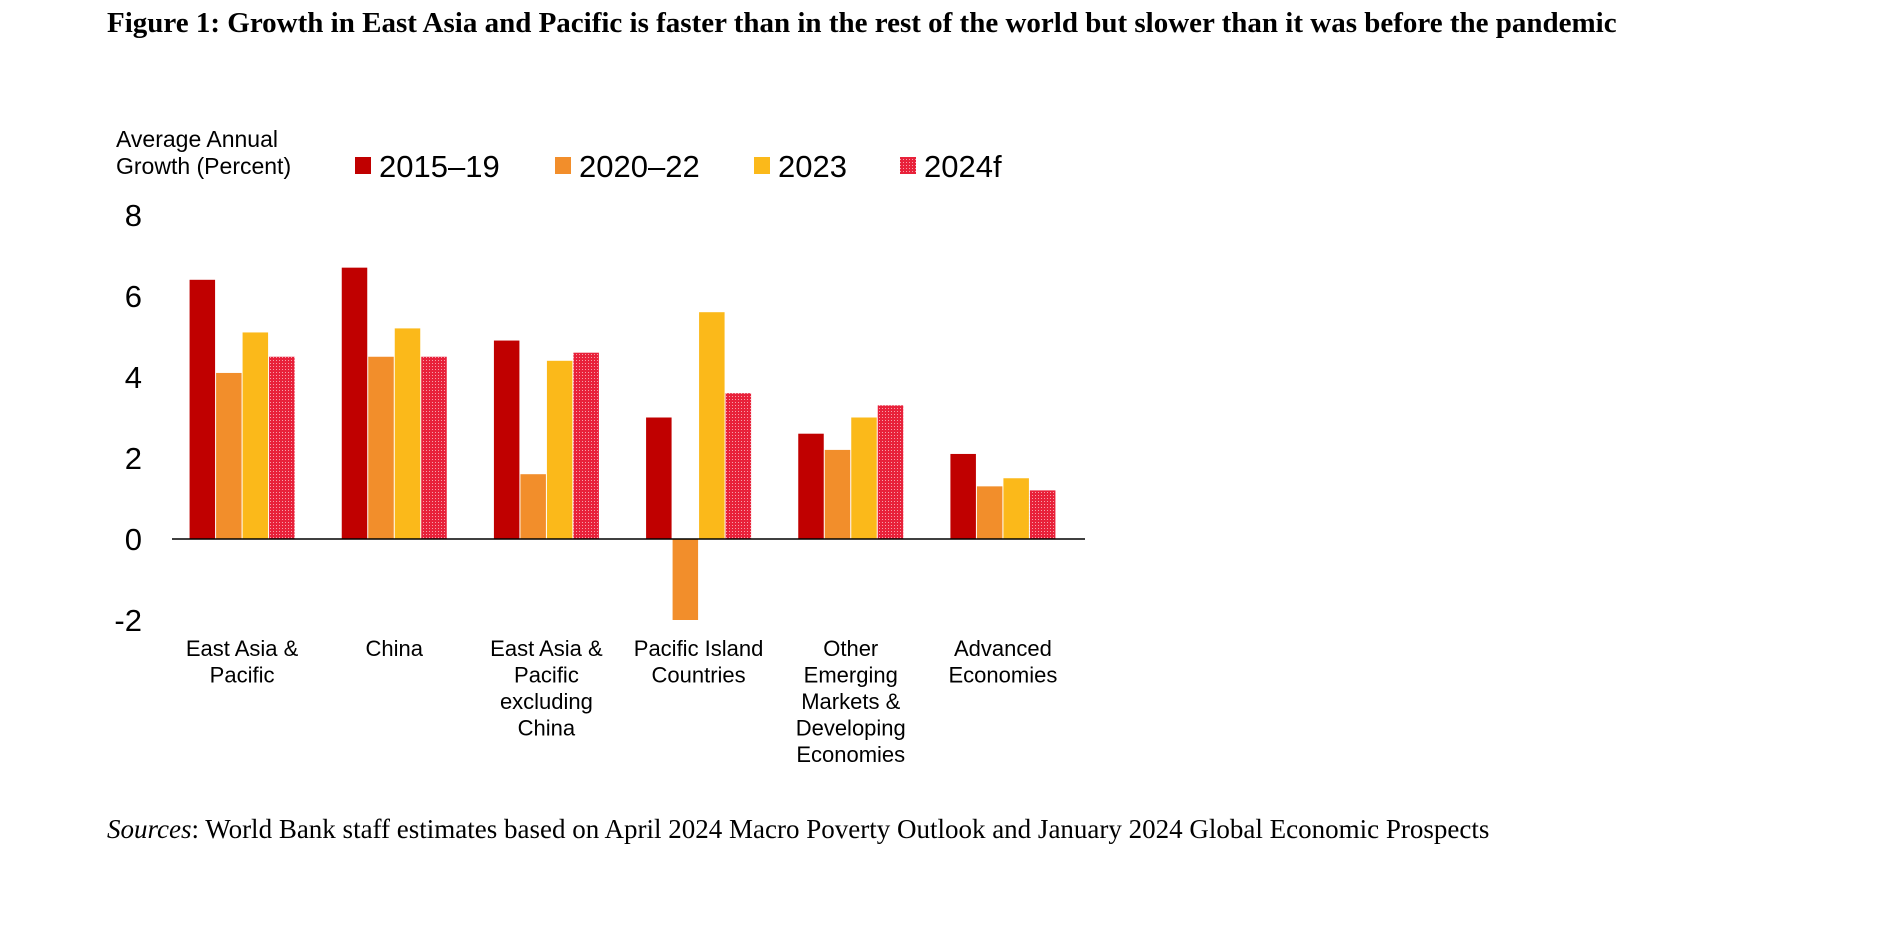 Image resolution: width=1881 pixels, height=951 pixels. I want to click on y-tick-label: 2, so click(133, 458).